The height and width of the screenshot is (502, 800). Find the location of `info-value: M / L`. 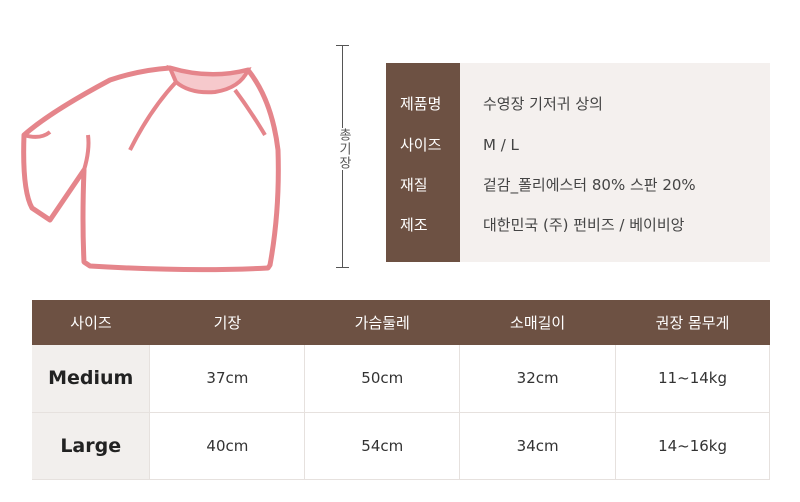

info-value: M / L is located at coordinates (501, 145).